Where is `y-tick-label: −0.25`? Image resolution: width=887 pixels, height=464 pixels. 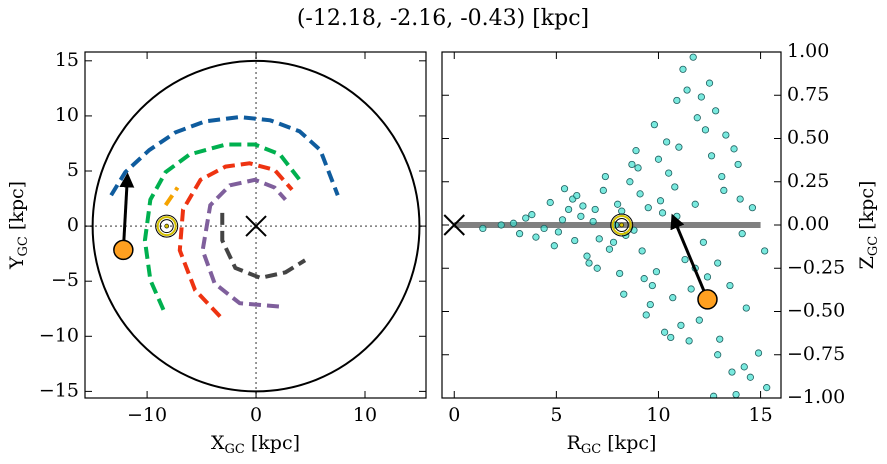
y-tick-label: −0.25 is located at coordinates (816, 267).